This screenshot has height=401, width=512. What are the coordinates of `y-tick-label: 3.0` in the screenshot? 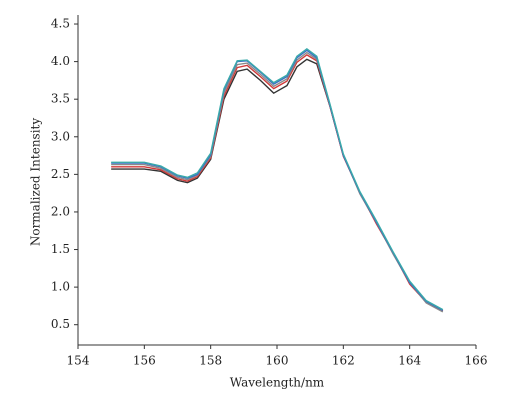 It's located at (60, 136).